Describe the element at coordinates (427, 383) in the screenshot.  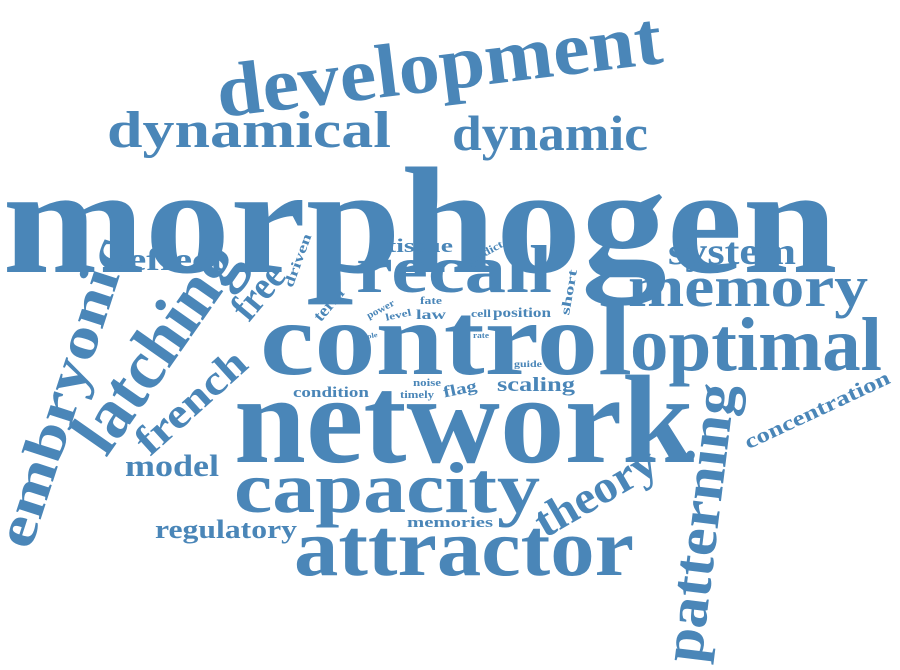
I see `word-noise: noise` at that location.